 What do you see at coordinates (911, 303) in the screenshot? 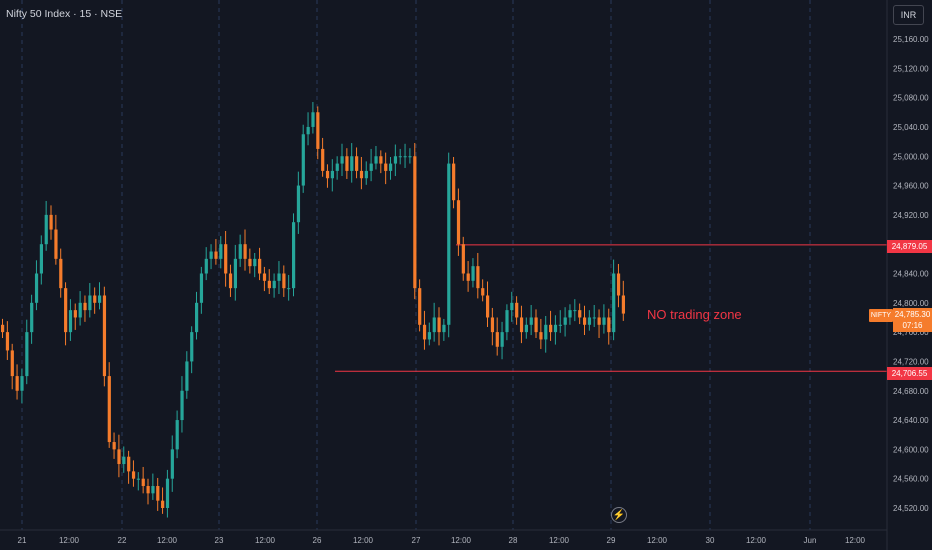
I see `price-tick-9: 24,800.00` at bounding box center [911, 303].